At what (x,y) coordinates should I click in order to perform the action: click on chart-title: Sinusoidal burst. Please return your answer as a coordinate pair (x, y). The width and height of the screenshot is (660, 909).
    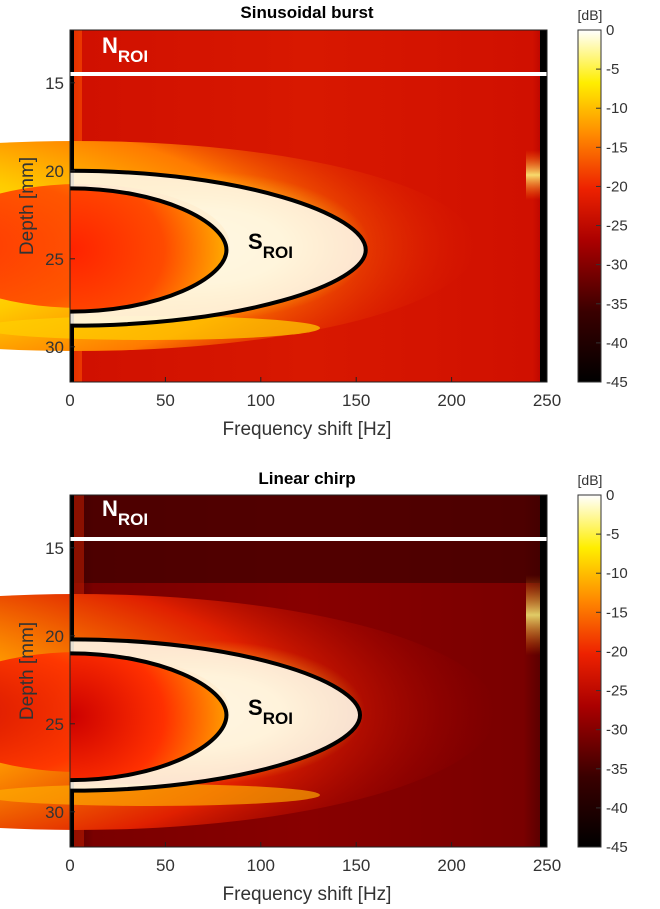
    Looking at the image, I should click on (307, 12).